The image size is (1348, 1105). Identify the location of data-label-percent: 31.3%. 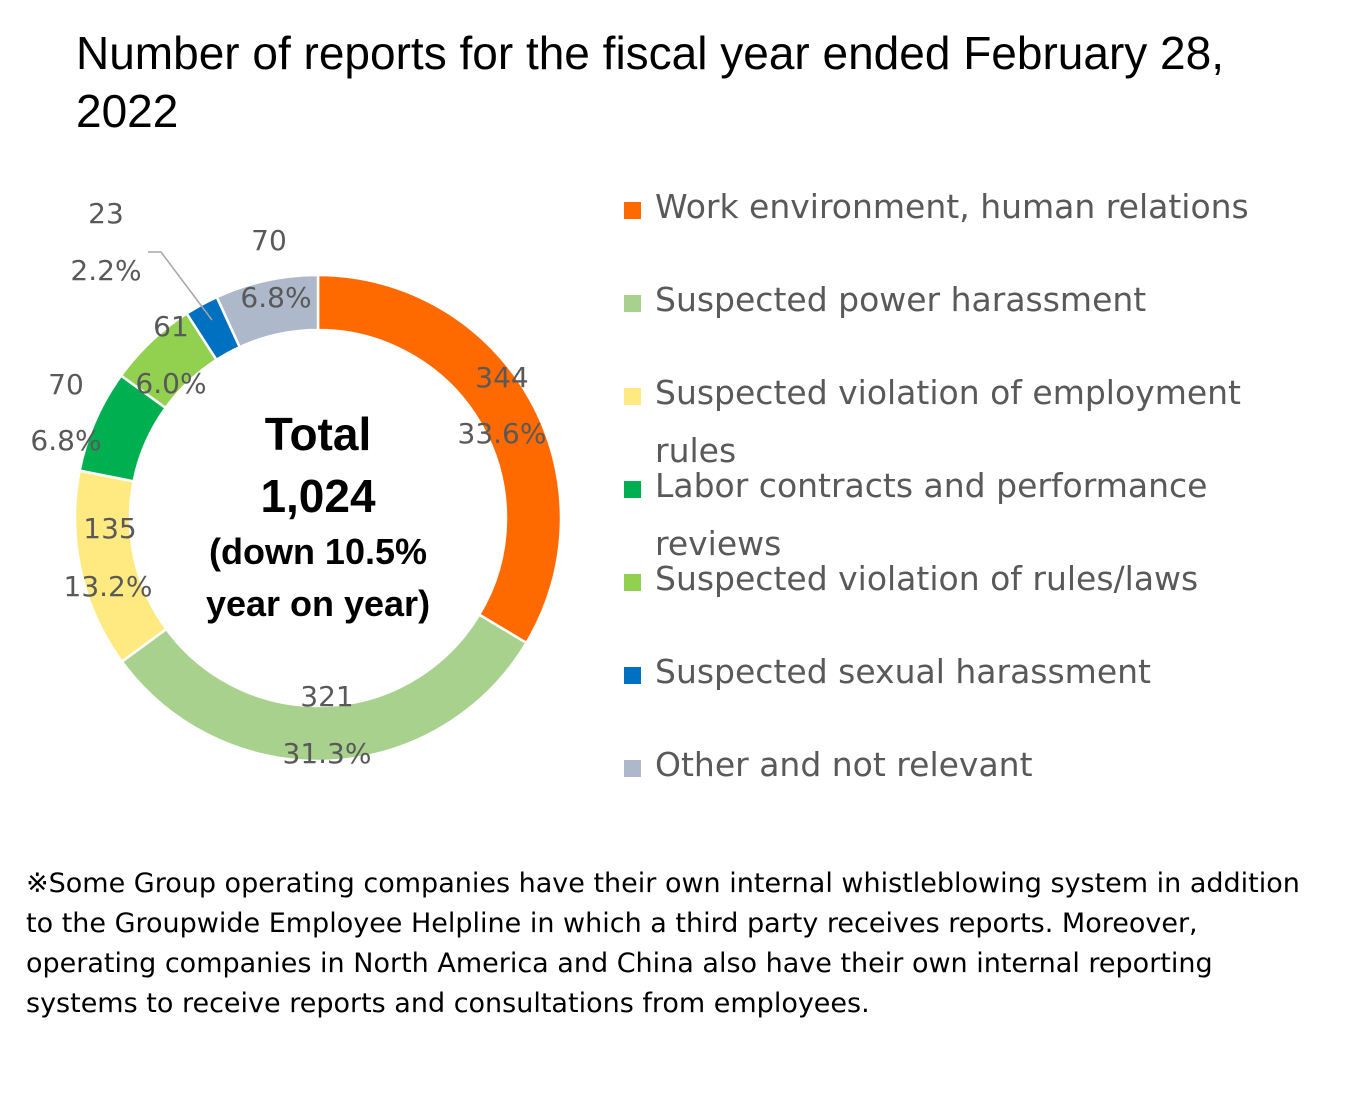
(327, 753).